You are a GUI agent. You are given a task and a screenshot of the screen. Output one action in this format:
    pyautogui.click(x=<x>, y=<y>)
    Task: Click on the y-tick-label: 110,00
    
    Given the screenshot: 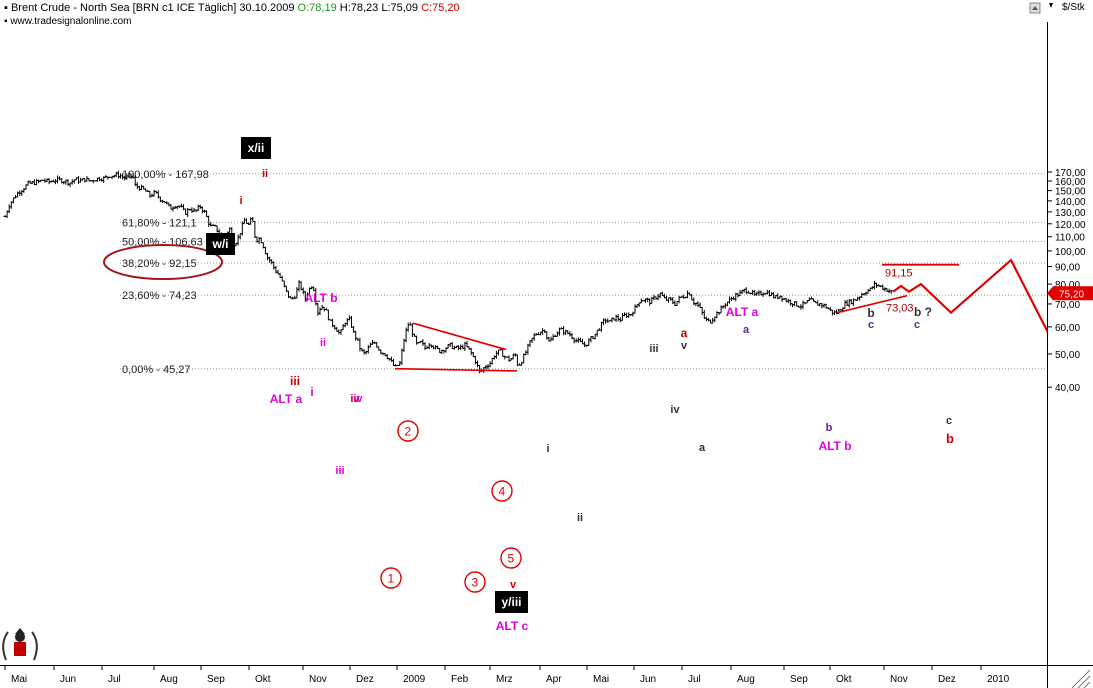 What is the action you would take?
    pyautogui.click(x=1070, y=238)
    